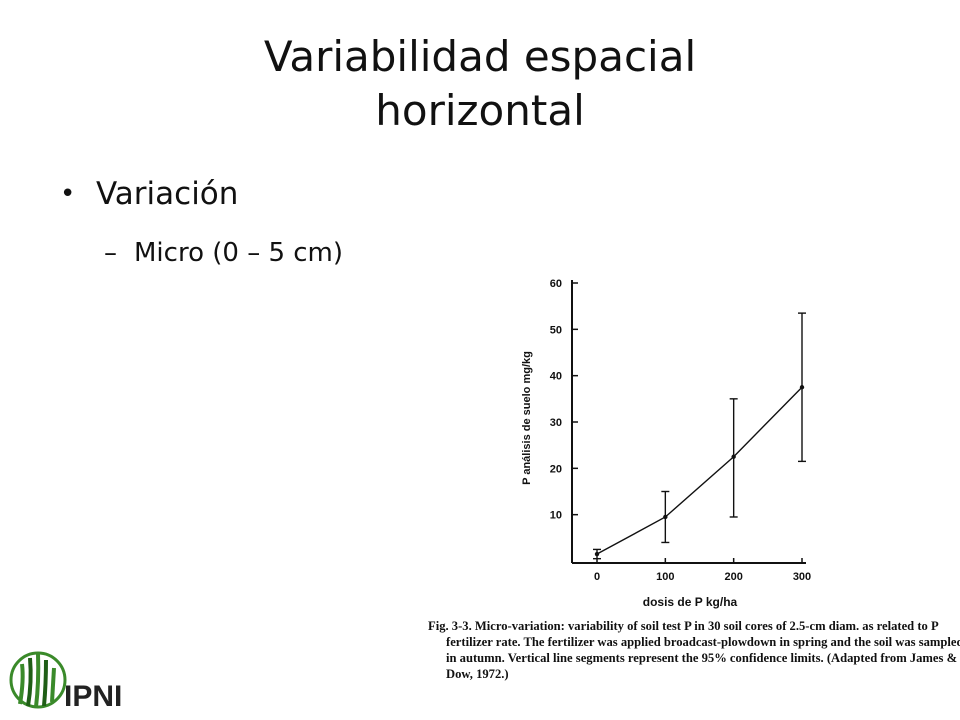 The image size is (960, 720). I want to click on y-axis-label: P análisis de suelo mg/kg, so click(527, 418).